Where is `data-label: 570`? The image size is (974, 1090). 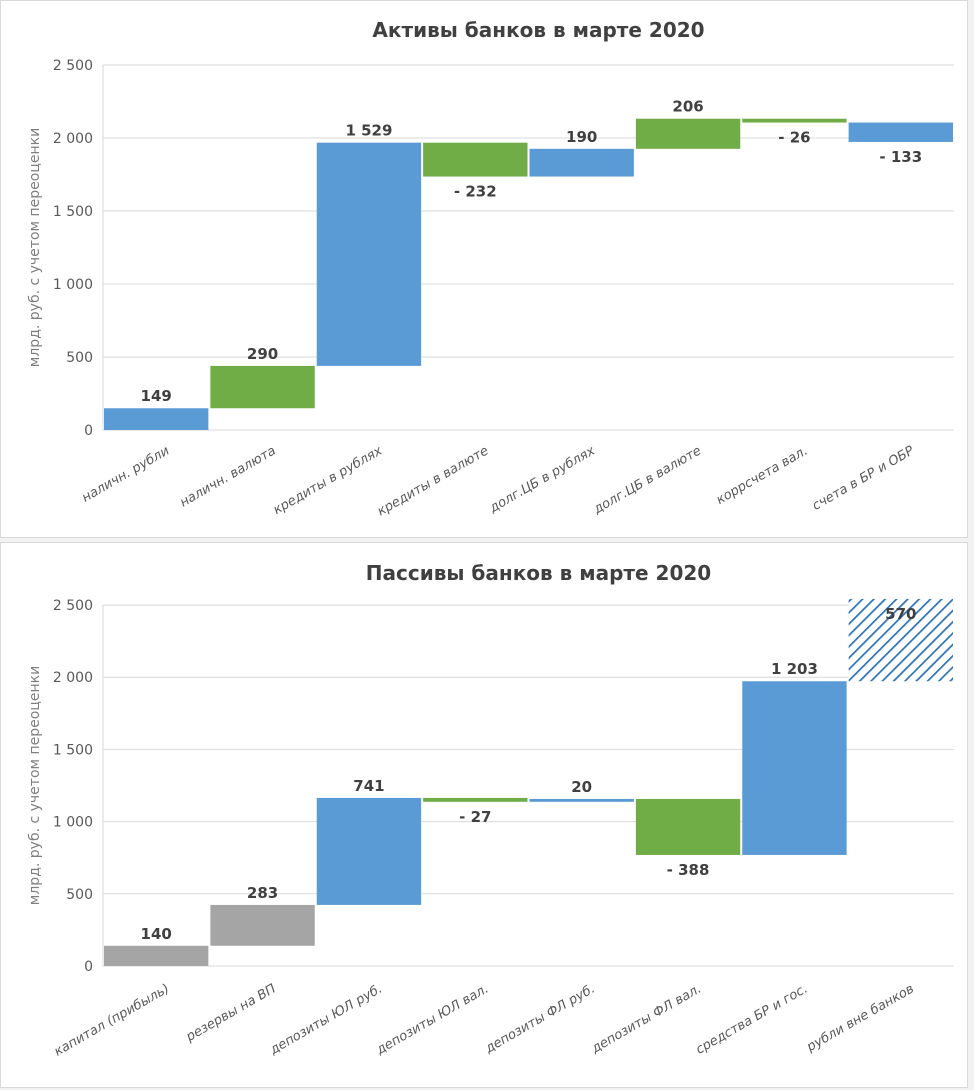
data-label: 570 is located at coordinates (900, 614).